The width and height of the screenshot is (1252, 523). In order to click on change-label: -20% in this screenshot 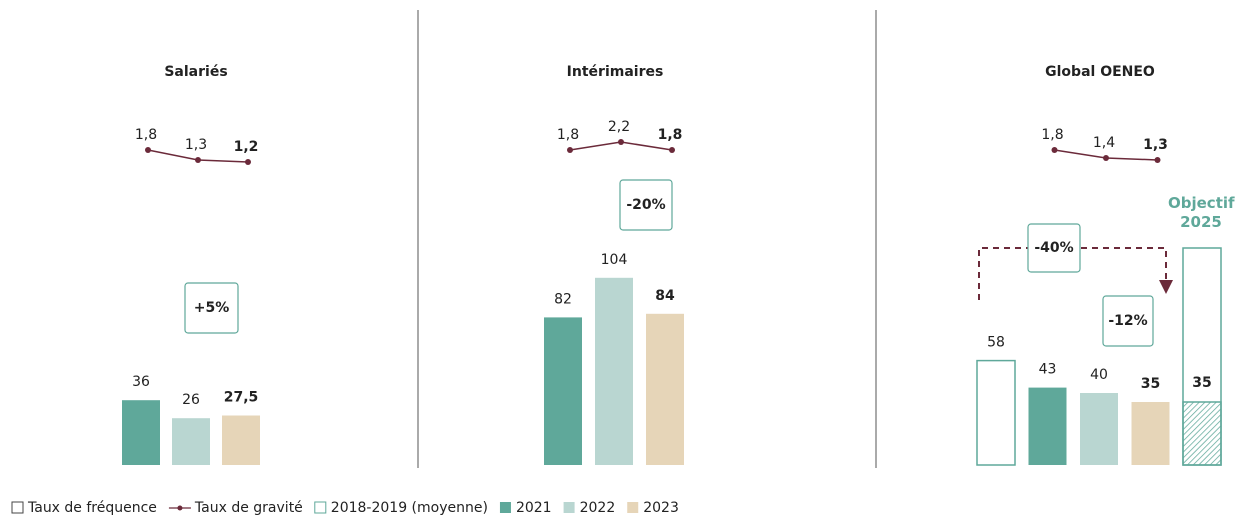, I will do `click(645, 205)`.